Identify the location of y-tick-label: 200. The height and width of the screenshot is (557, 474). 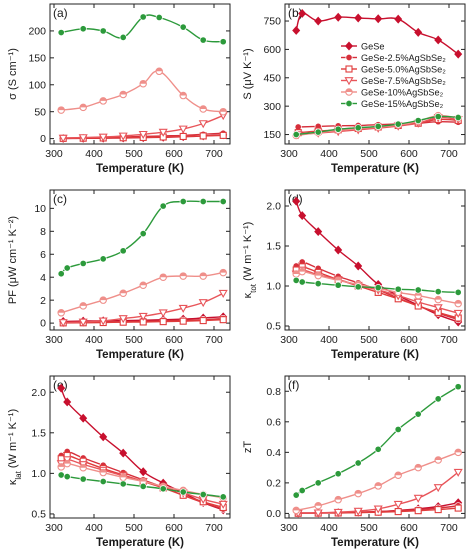
(37, 32).